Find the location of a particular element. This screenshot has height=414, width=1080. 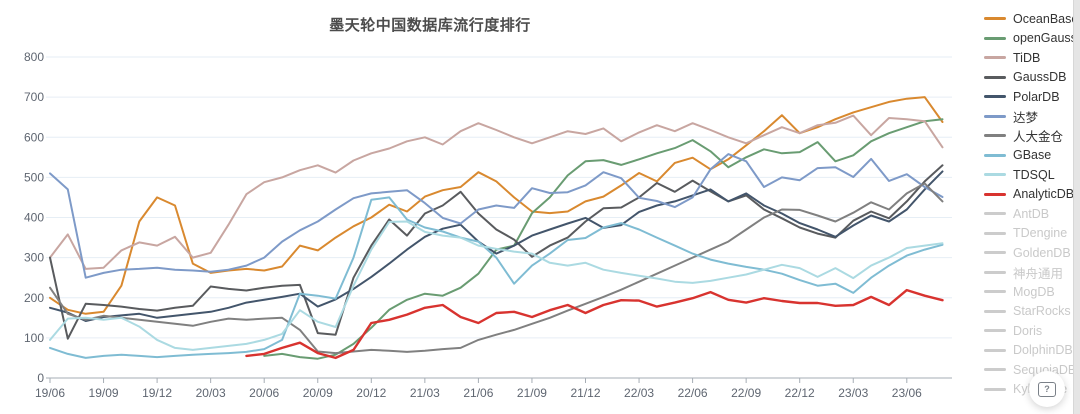

x-axis-tick-label: 20/06 is located at coordinates (264, 393).